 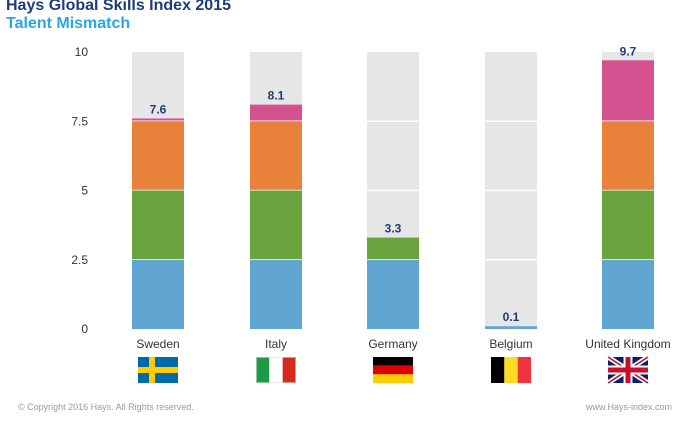 I want to click on category-label: Belgium, so click(x=510, y=344).